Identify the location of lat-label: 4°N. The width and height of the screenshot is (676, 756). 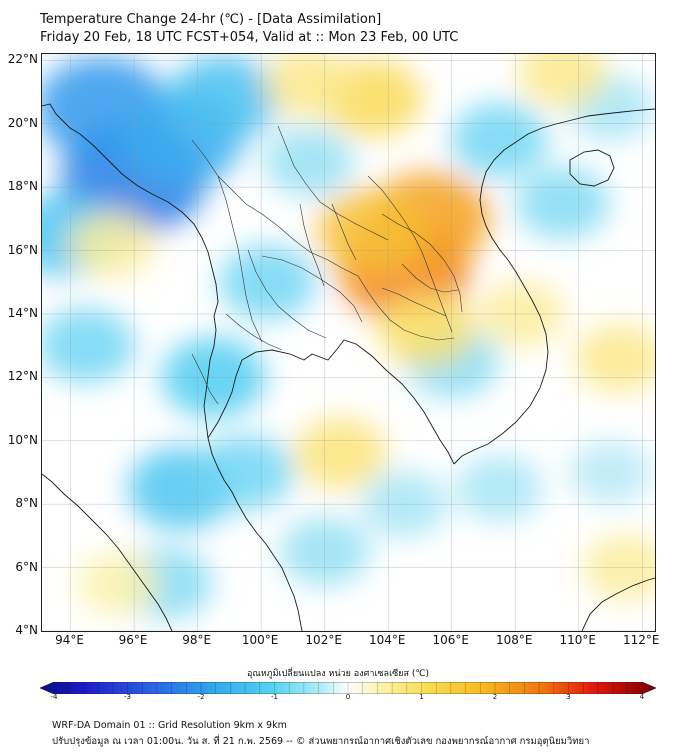
(26, 630).